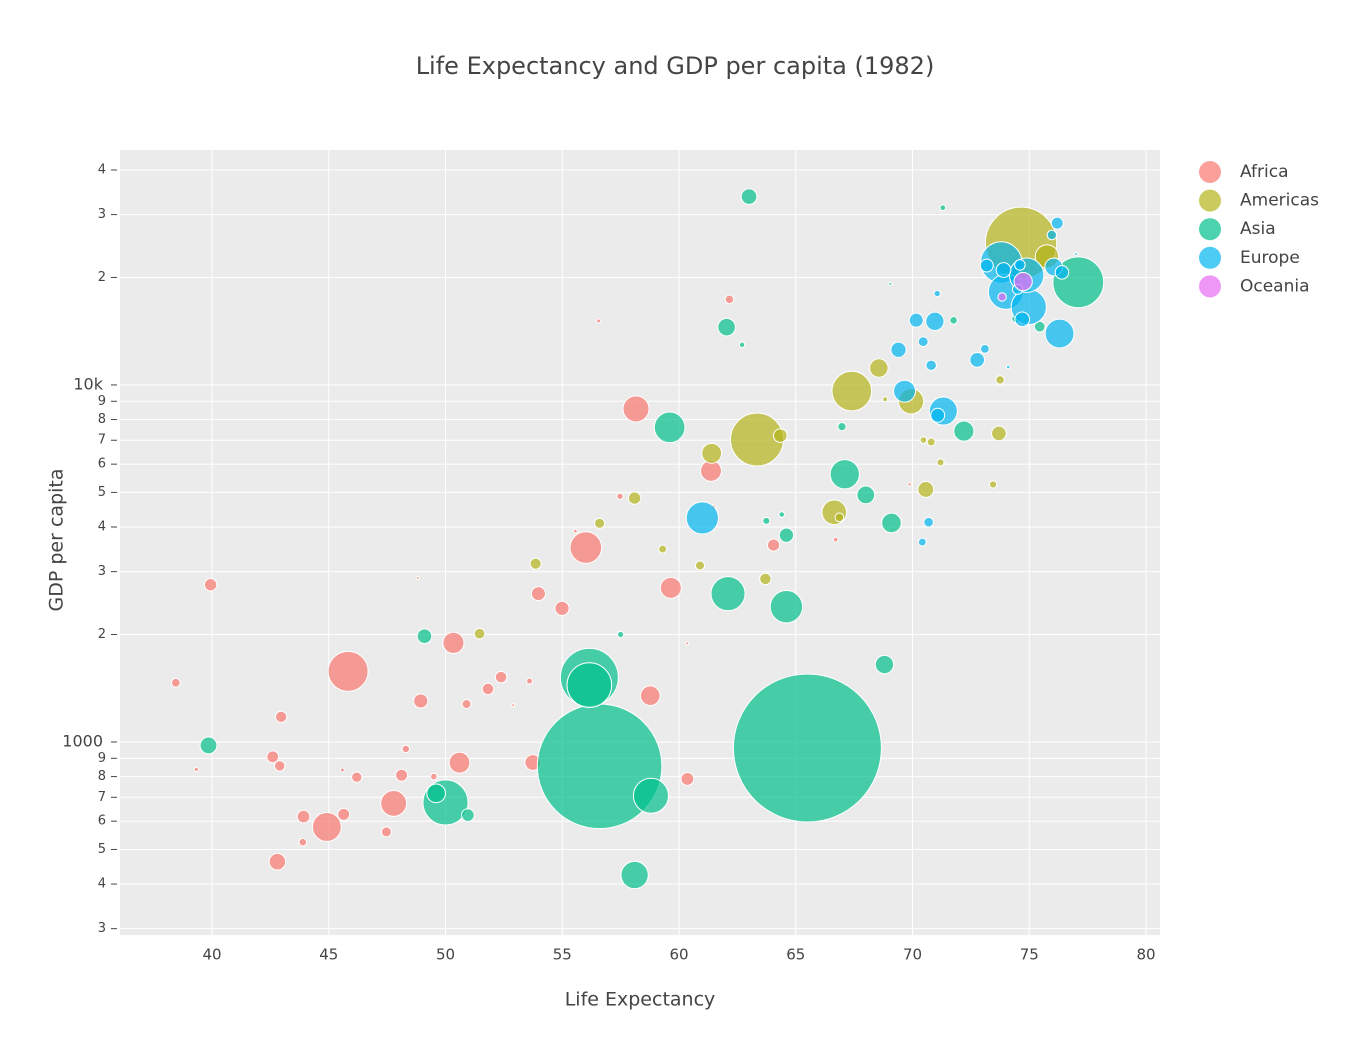 The height and width of the screenshot is (1054, 1350). What do you see at coordinates (1264, 172) in the screenshot?
I see `legend-label: Africa` at bounding box center [1264, 172].